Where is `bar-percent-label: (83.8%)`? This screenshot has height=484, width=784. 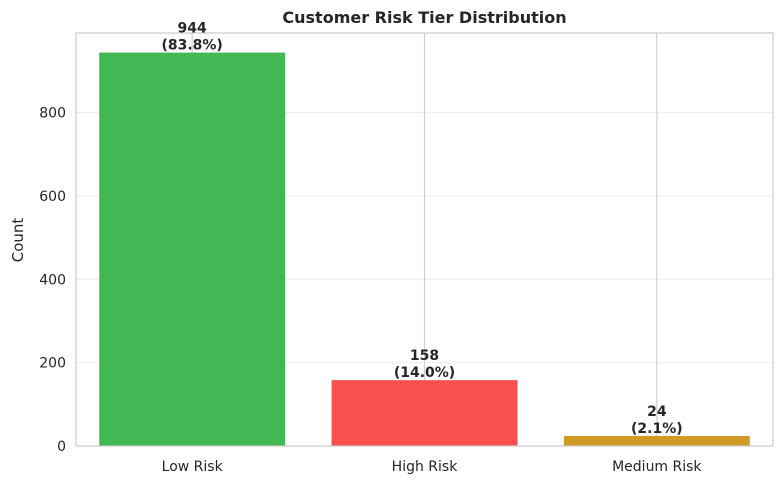 bar-percent-label: (83.8%) is located at coordinates (191, 46).